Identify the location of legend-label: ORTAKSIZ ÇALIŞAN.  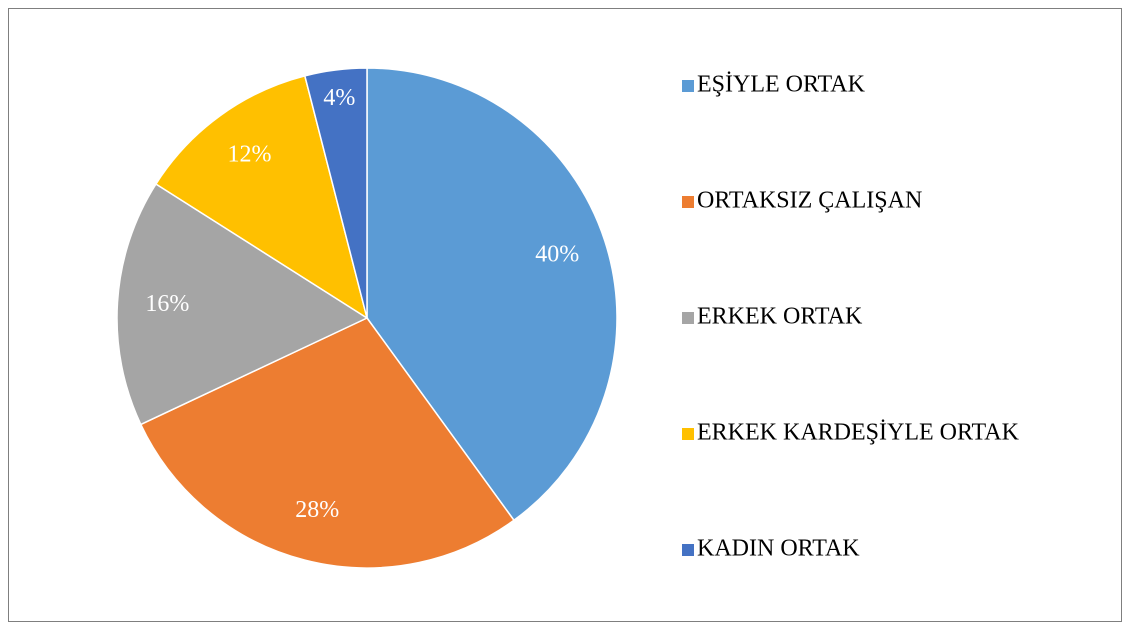
(809, 201).